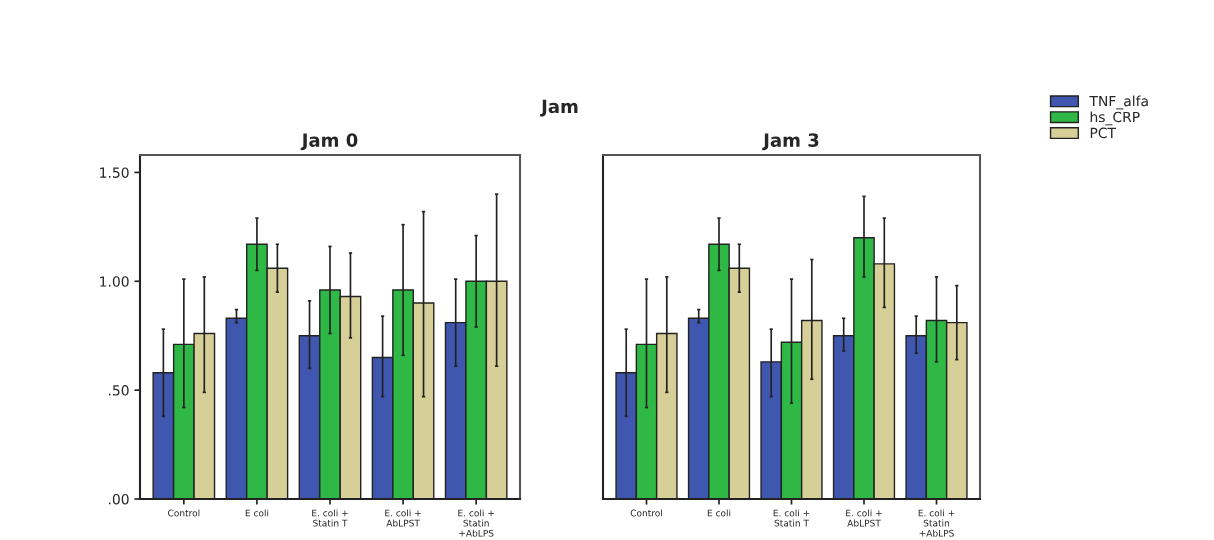 The width and height of the screenshot is (1214, 540). What do you see at coordinates (118, 499) in the screenshot?
I see `y-tick-label: .00` at bounding box center [118, 499].